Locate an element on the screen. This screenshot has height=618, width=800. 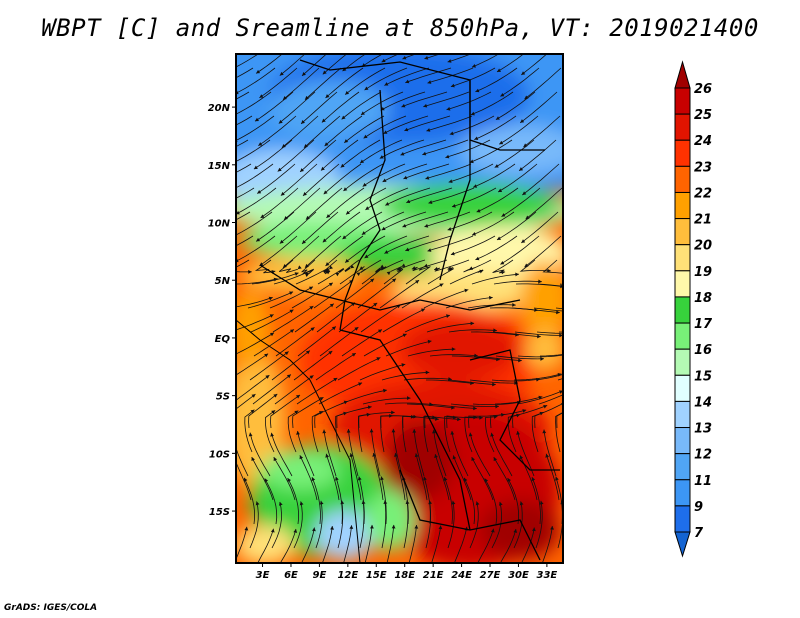
colorbar-label: 24 is located at coordinates (703, 141).